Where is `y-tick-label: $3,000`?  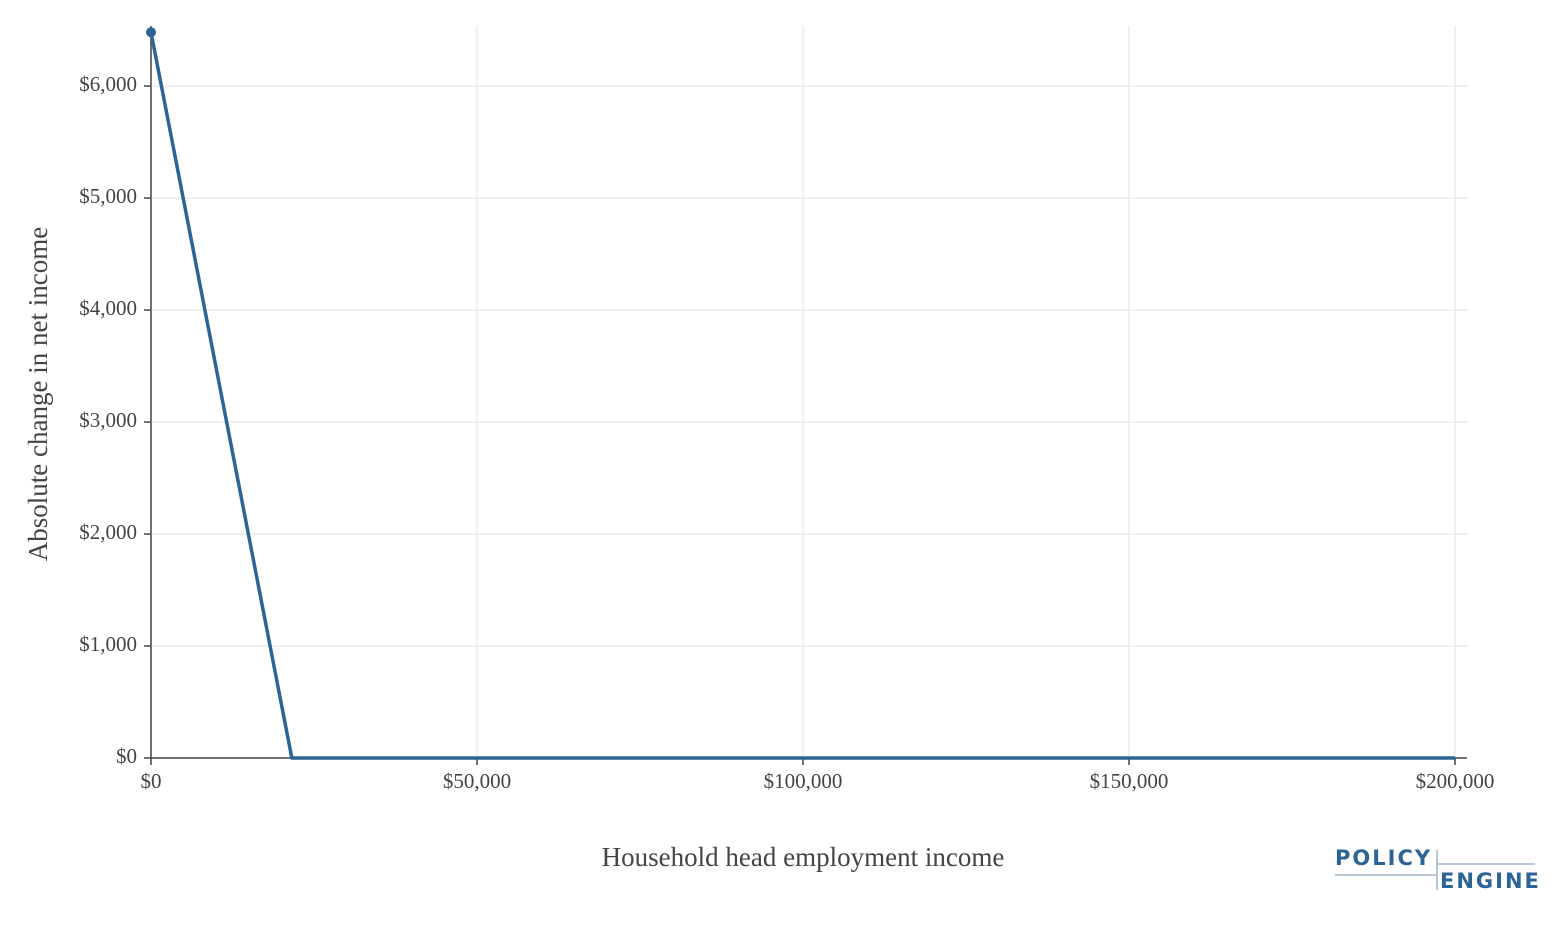
y-tick-label: $3,000 is located at coordinates (108, 420).